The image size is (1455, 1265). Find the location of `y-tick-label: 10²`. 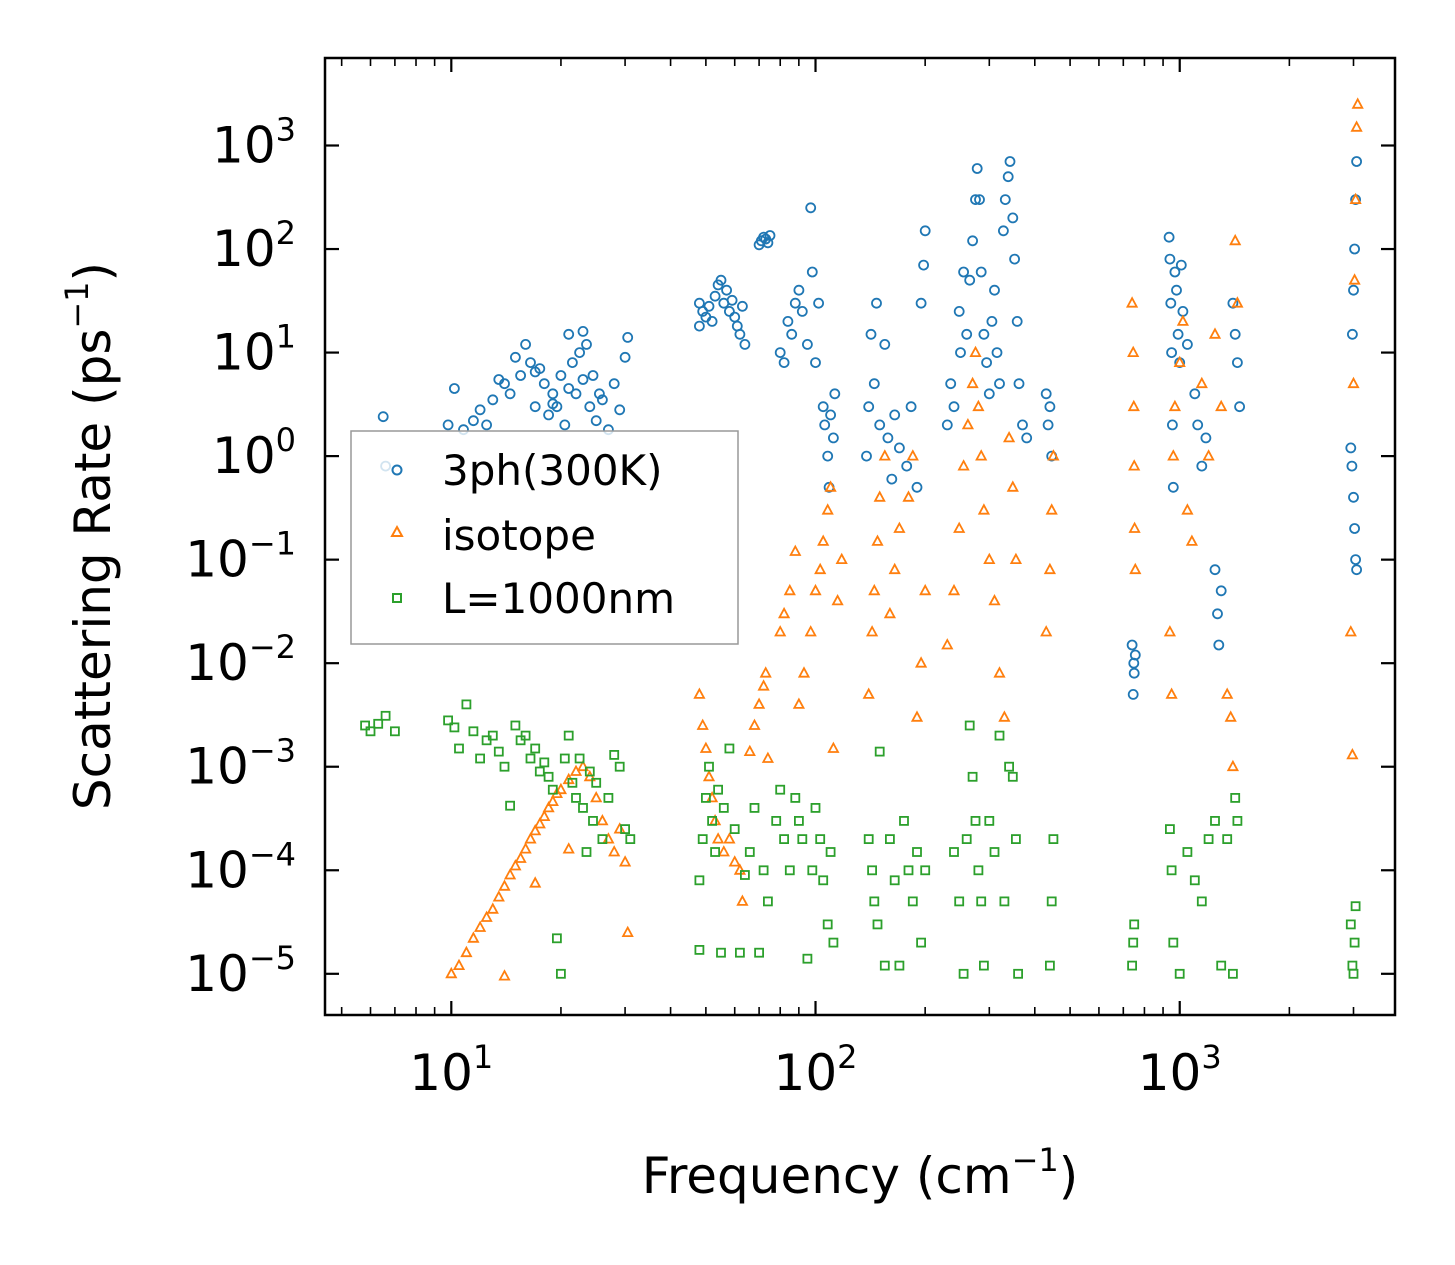

y-tick-label: 10² is located at coordinates (254, 246).